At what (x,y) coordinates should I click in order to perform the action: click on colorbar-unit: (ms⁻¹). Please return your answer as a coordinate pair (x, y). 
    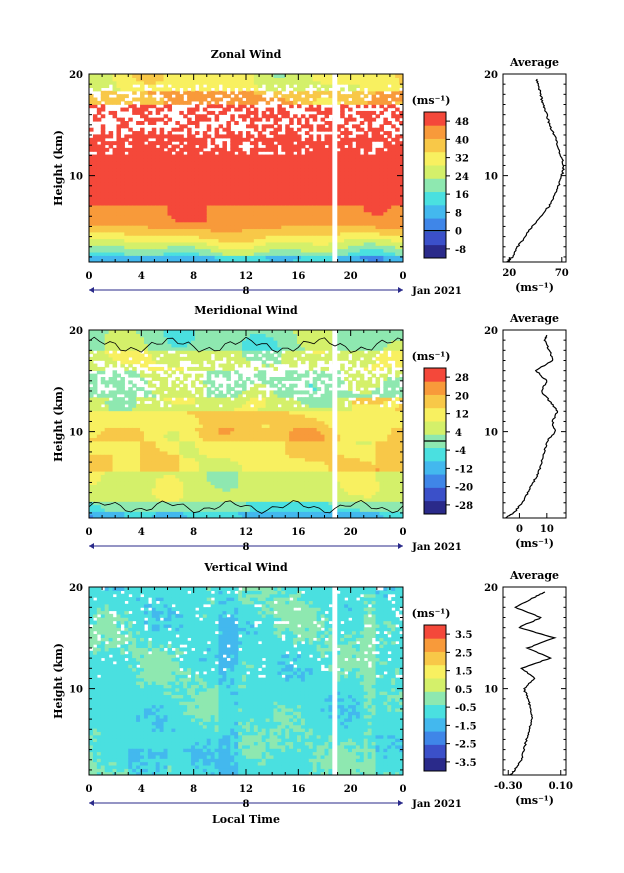
    Looking at the image, I should click on (431, 100).